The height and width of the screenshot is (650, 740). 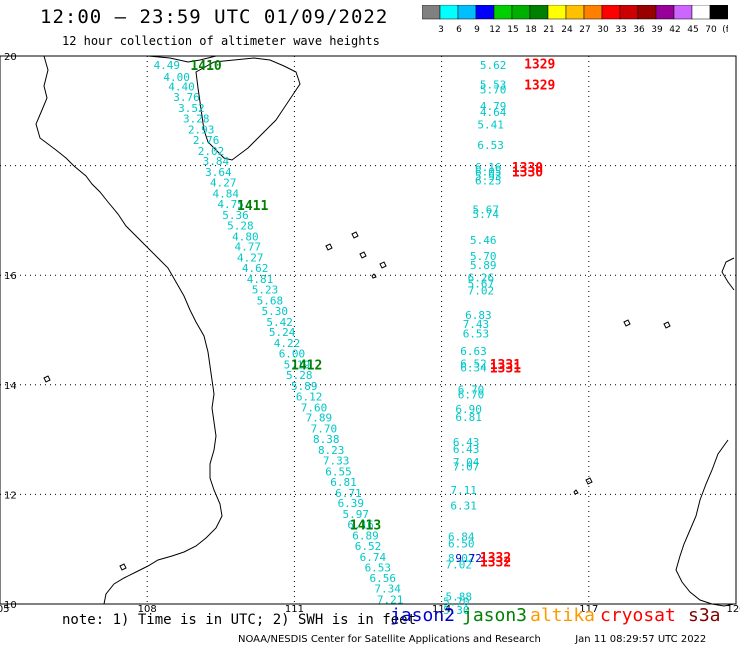 What do you see at coordinates (331, 450) in the screenshot?
I see `wave-height-value: 8.23` at bounding box center [331, 450].